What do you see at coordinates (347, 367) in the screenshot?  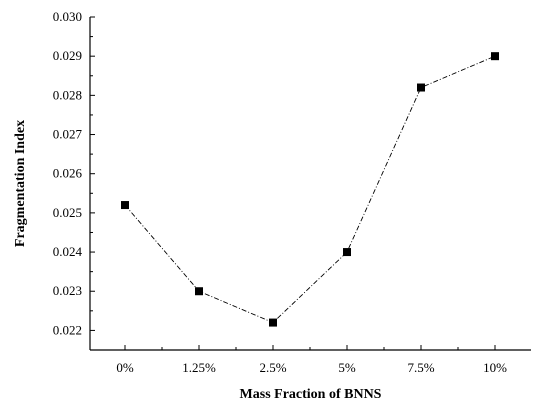 I see `x-tick-label: 5%` at bounding box center [347, 367].